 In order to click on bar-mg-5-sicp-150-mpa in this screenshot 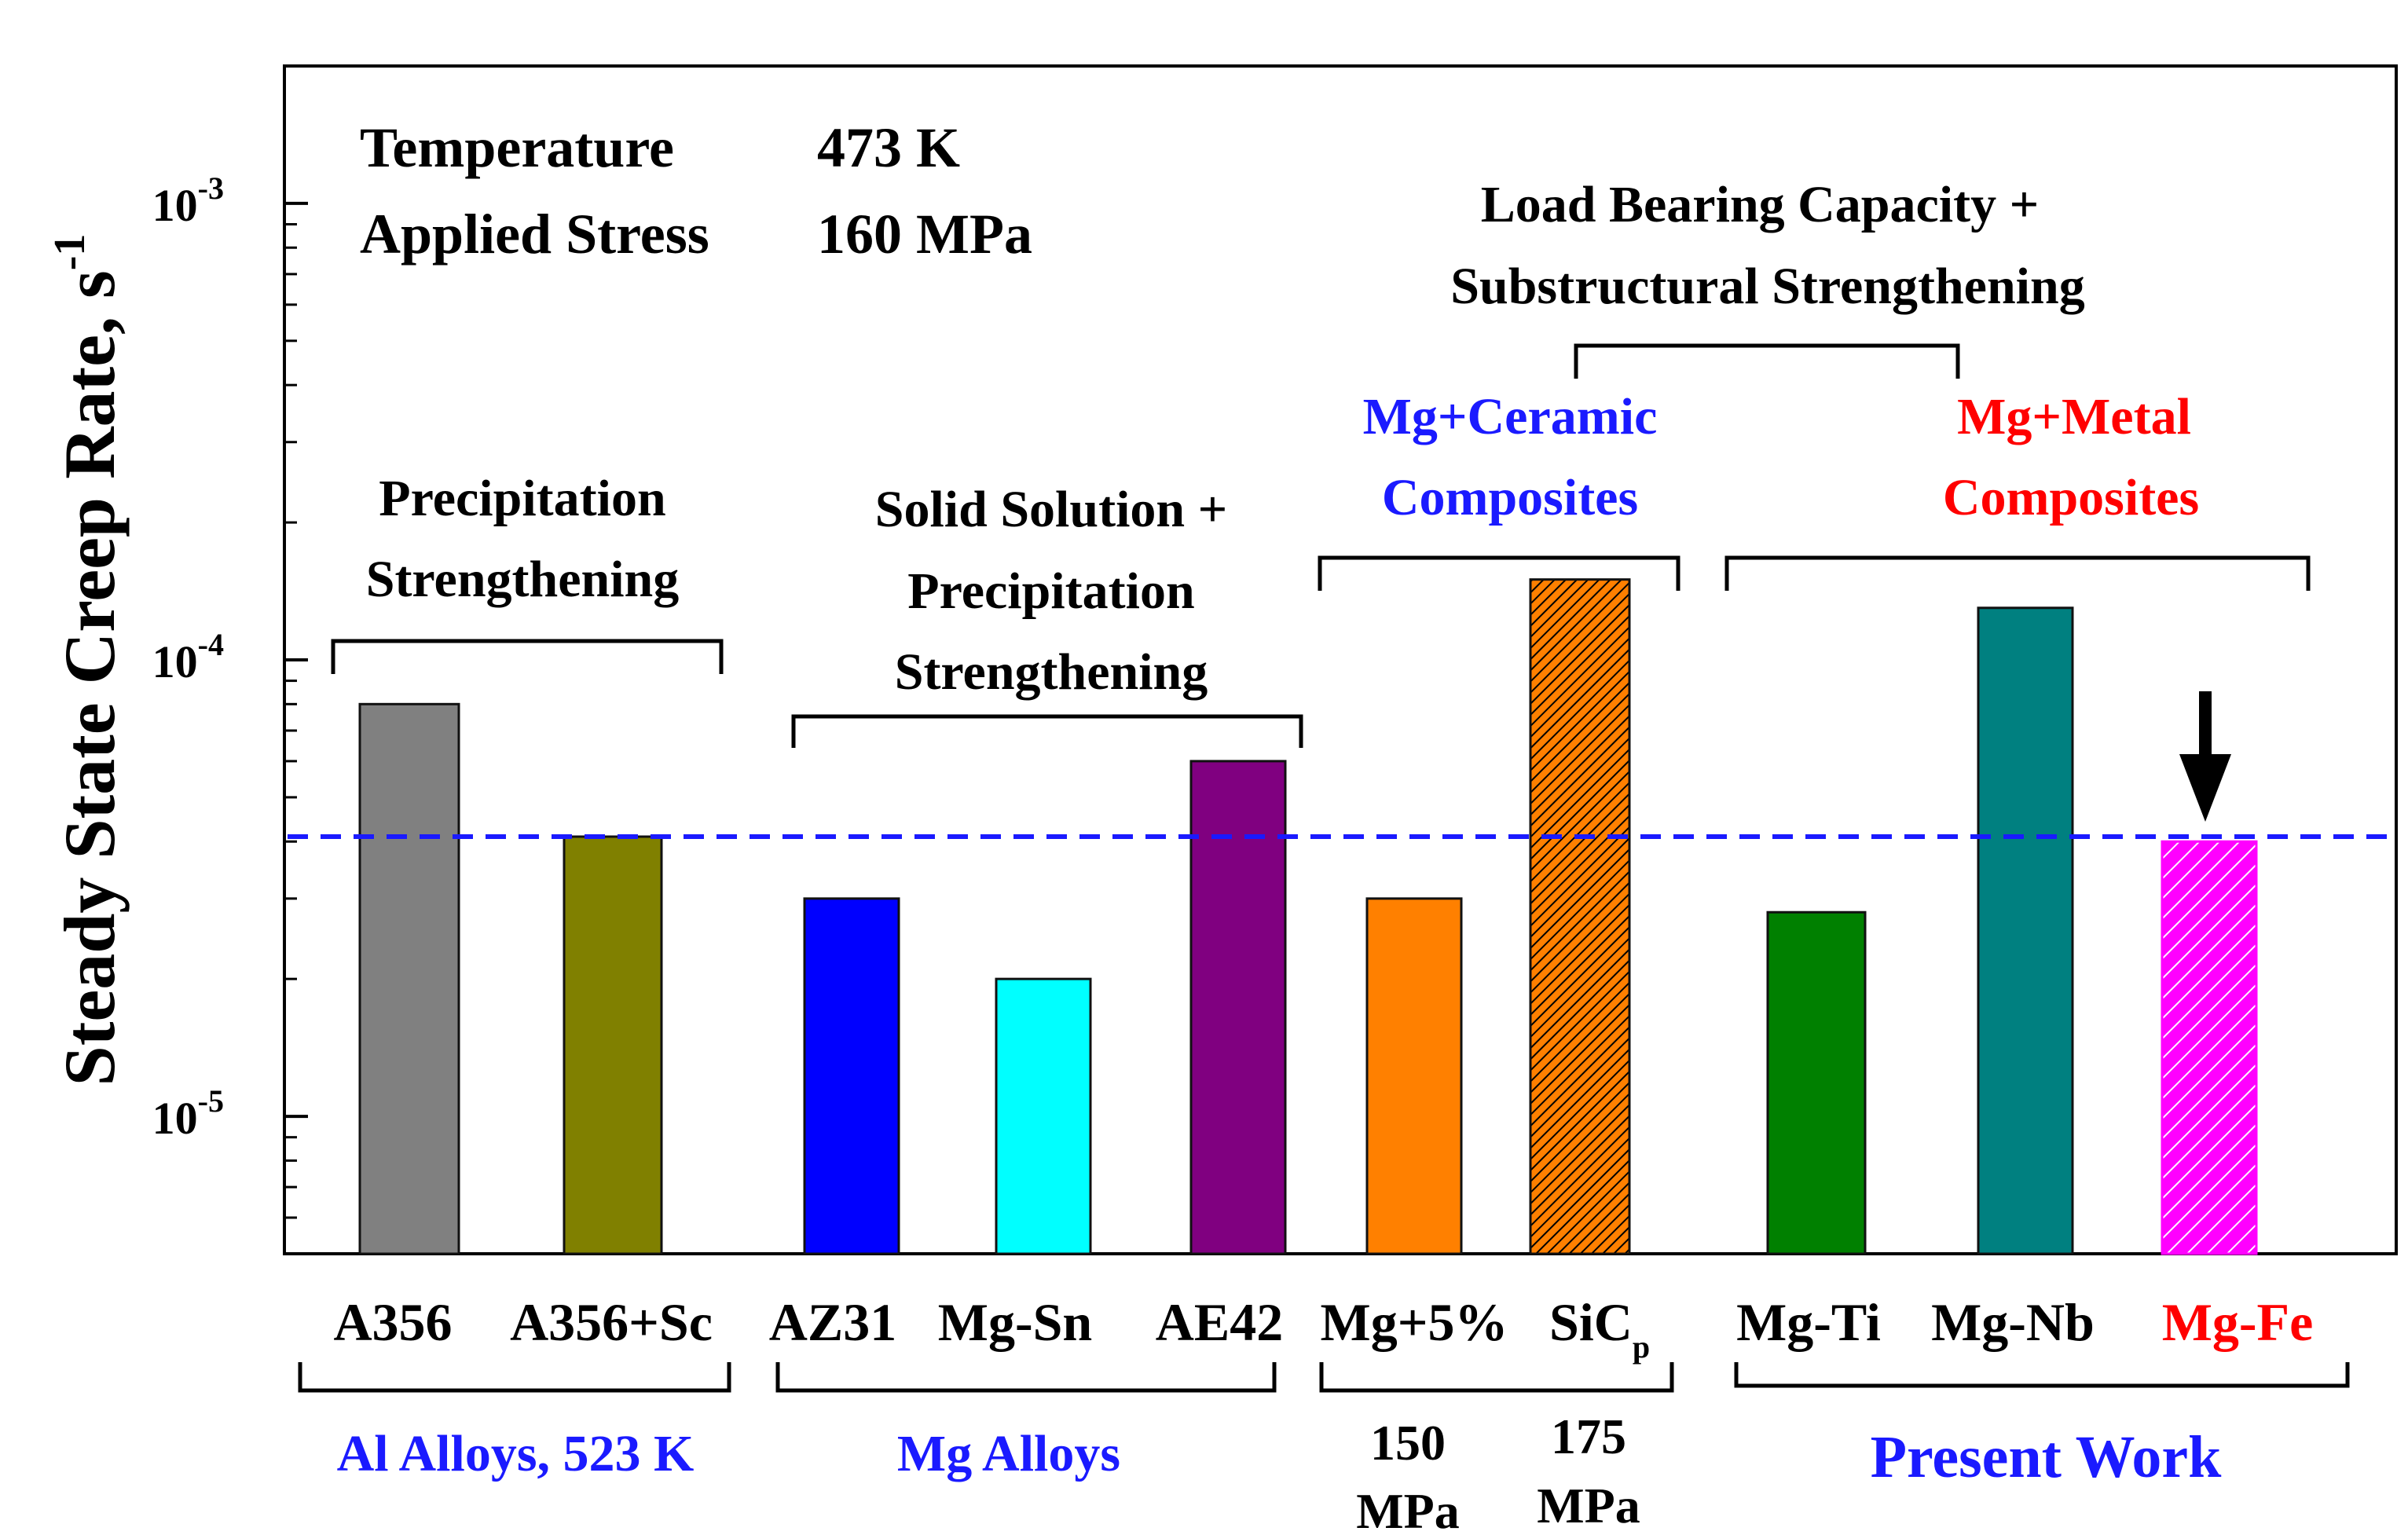, I will do `click(1414, 1076)`.